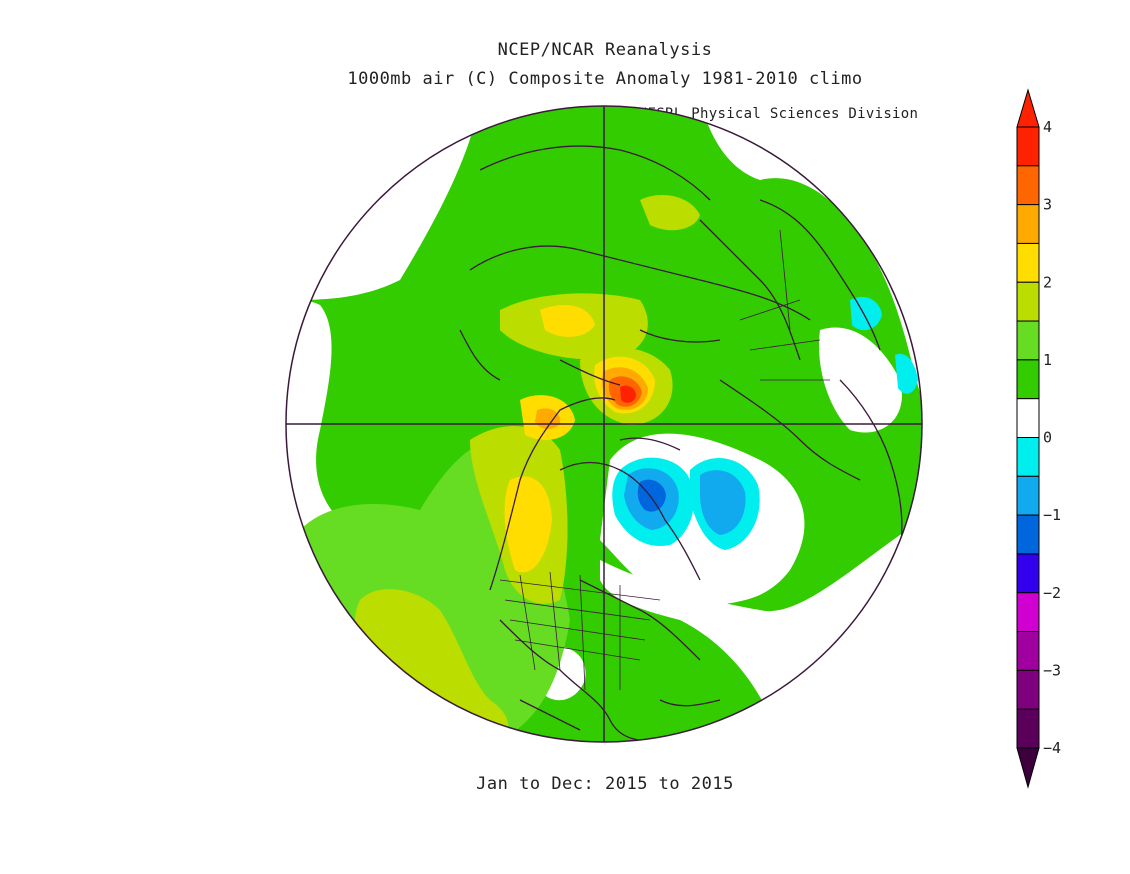 This screenshot has height=874, width=1130. What do you see at coordinates (1028, 108) in the screenshot?
I see `colorbar-top-arrow` at bounding box center [1028, 108].